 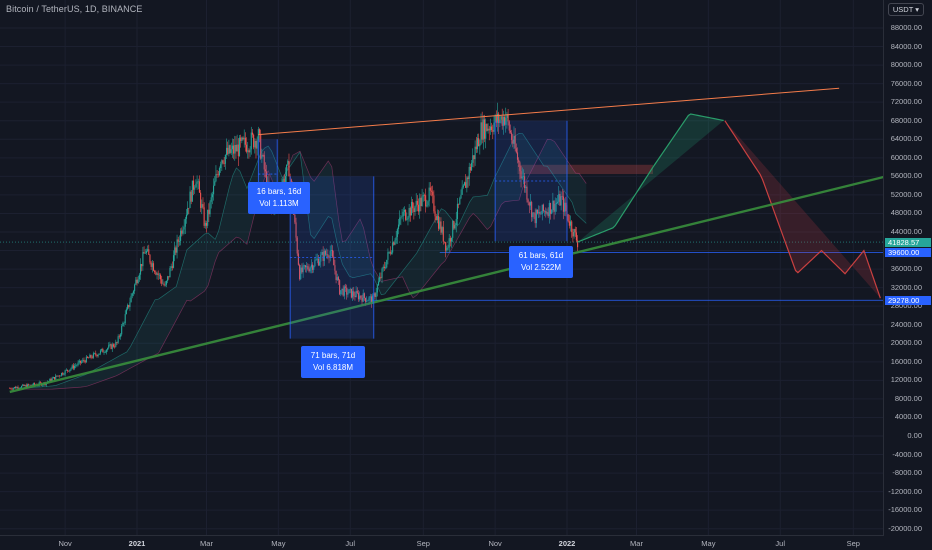 What do you see at coordinates (908, 252) in the screenshot?
I see `price-badge: 39600.00` at bounding box center [908, 252].